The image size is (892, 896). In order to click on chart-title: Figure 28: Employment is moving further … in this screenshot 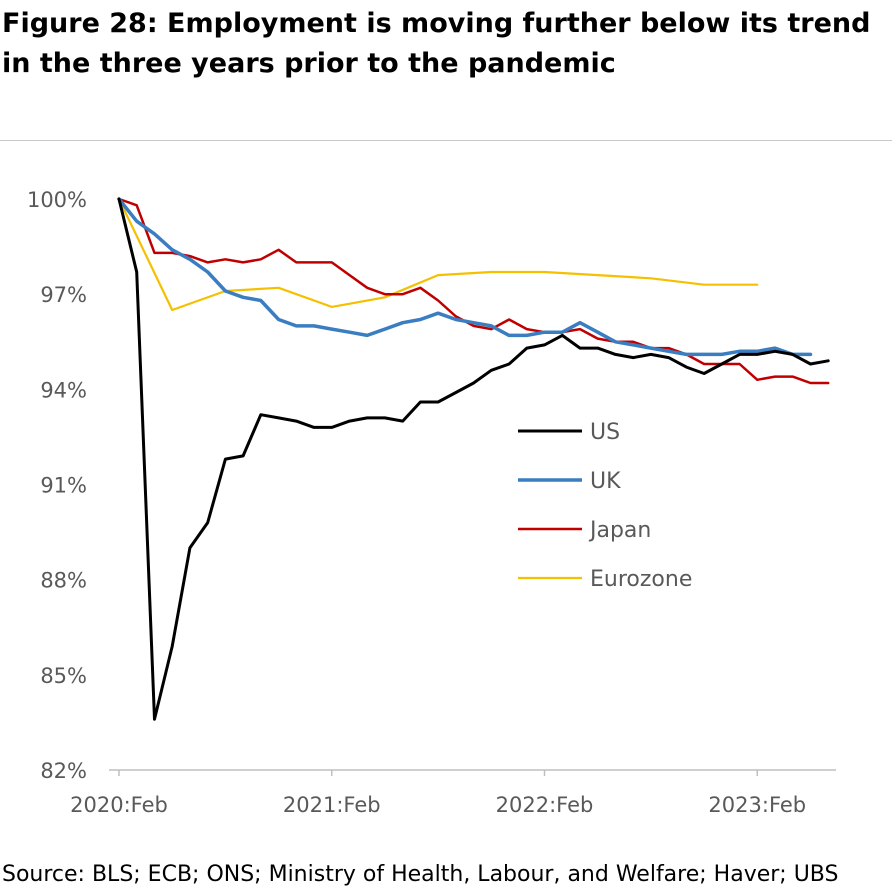, I will do `click(436, 43)`.